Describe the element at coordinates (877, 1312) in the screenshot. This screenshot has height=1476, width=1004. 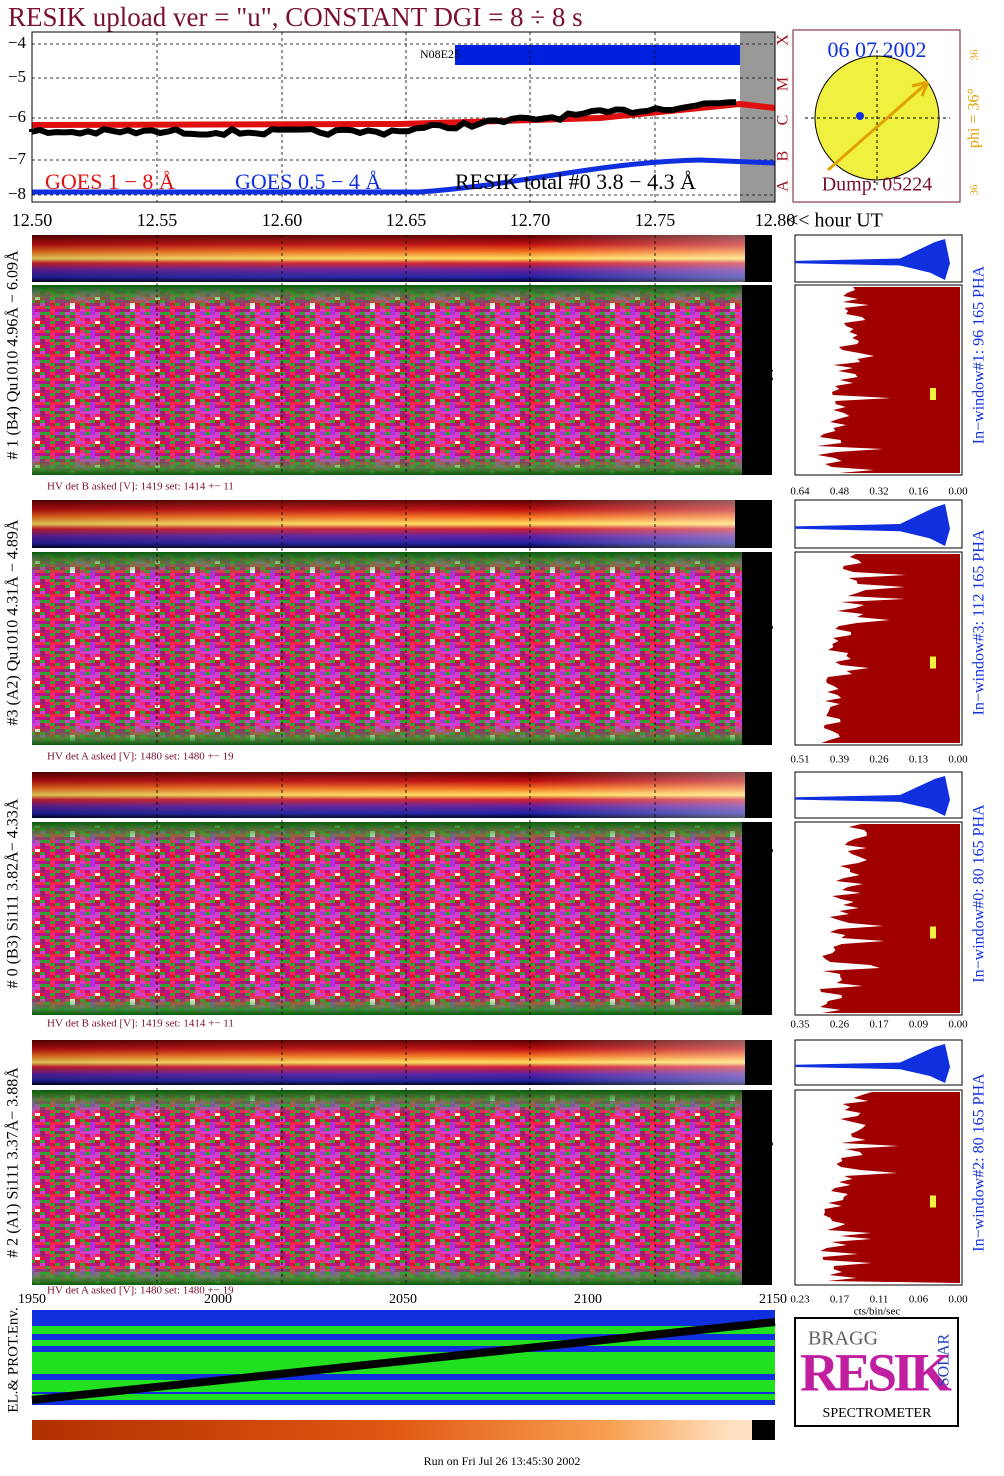
I see `pha-unit: cts/bin/sec` at that location.